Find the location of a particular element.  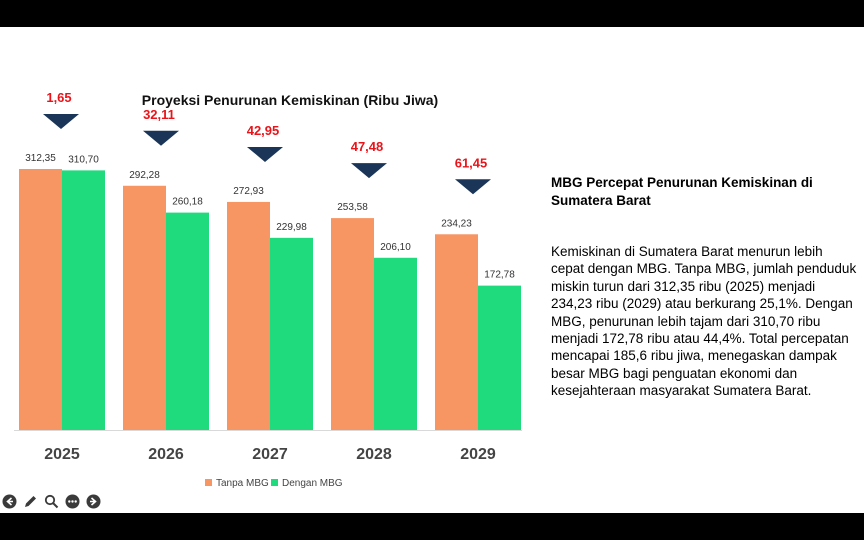

data-label: 310,70 is located at coordinates (83, 159).